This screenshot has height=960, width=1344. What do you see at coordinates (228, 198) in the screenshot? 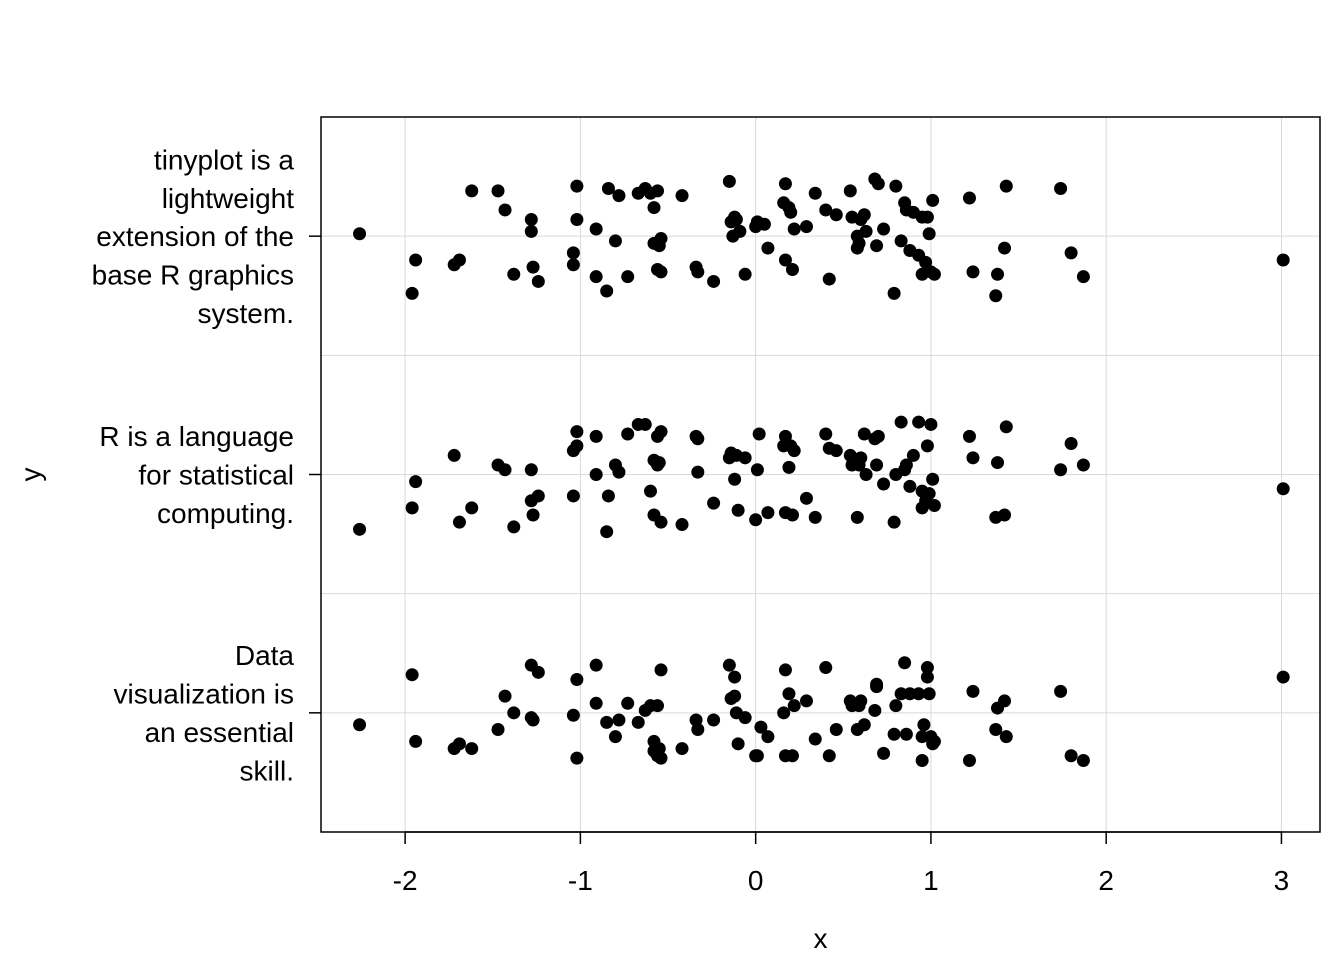
I see `y-tick-label-line: lightweight` at bounding box center [228, 198].